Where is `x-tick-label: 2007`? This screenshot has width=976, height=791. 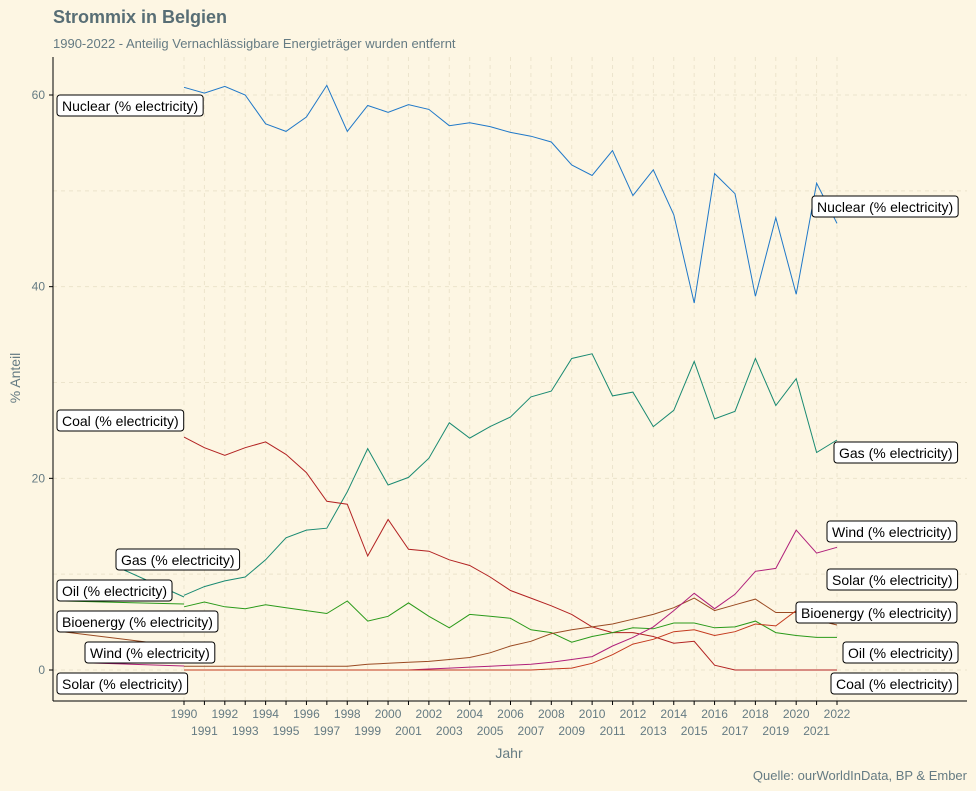
x-tick-label: 2007 is located at coordinates (531, 731).